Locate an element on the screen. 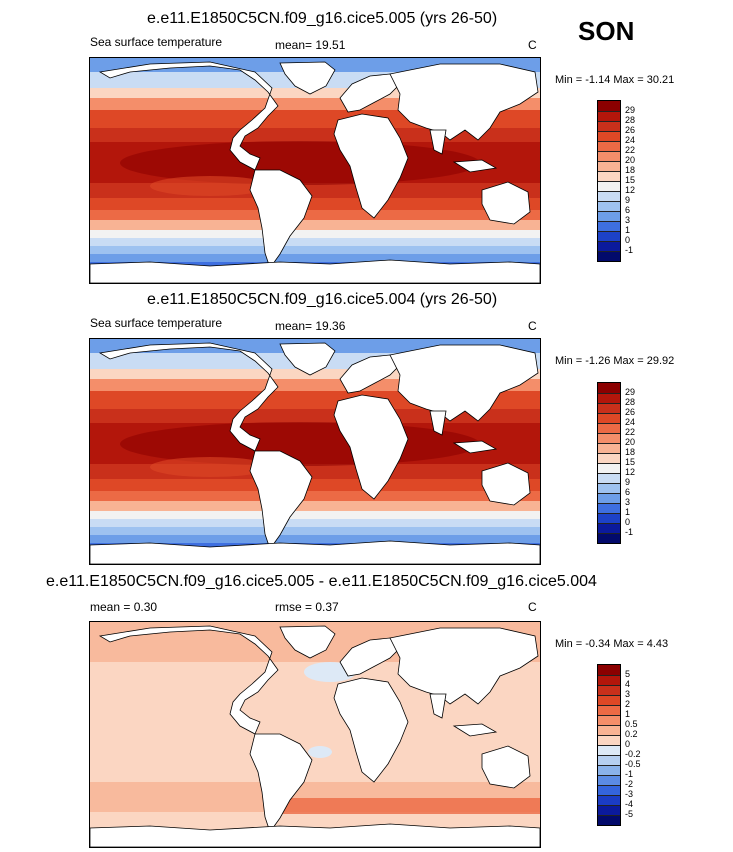  colorbar-tick-label: 0.5 is located at coordinates (631, 724).